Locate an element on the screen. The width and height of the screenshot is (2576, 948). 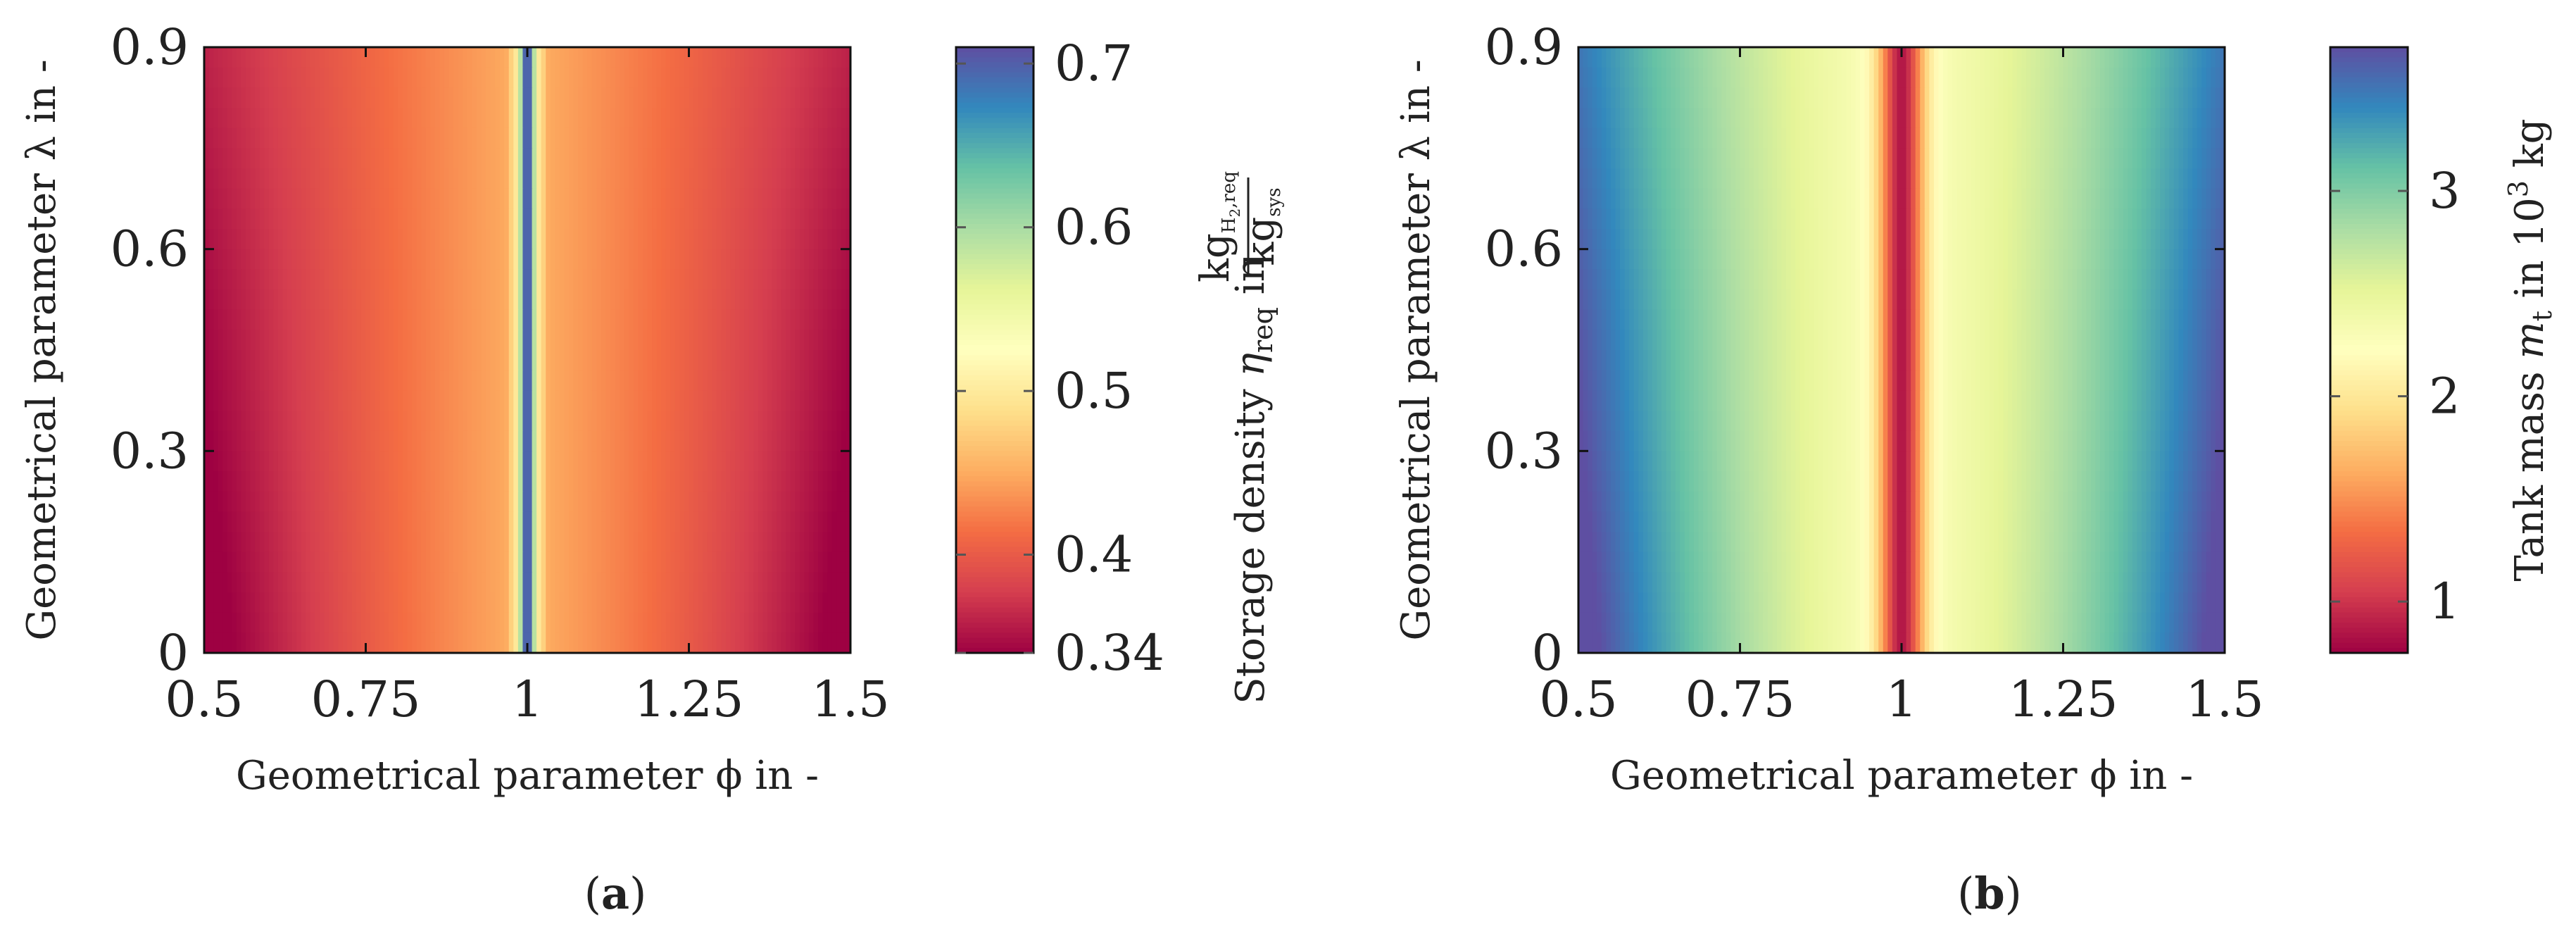
x-tick-label: 0.5 is located at coordinates (204, 700).